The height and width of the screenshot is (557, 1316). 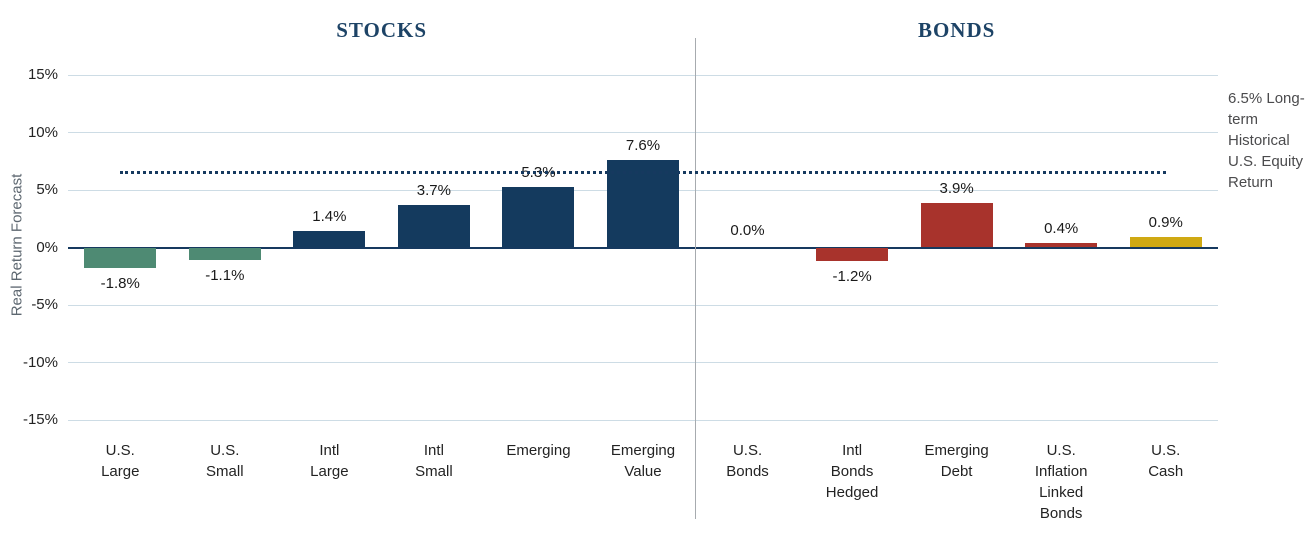 What do you see at coordinates (643, 75) in the screenshot?
I see `gridline-15%` at bounding box center [643, 75].